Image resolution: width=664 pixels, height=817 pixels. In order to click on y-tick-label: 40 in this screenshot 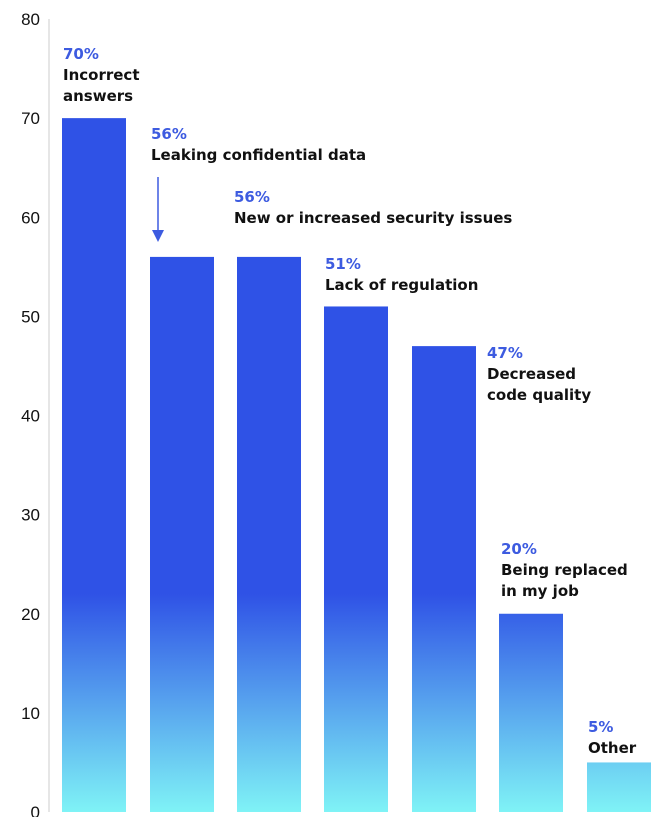, I will do `click(30, 416)`.